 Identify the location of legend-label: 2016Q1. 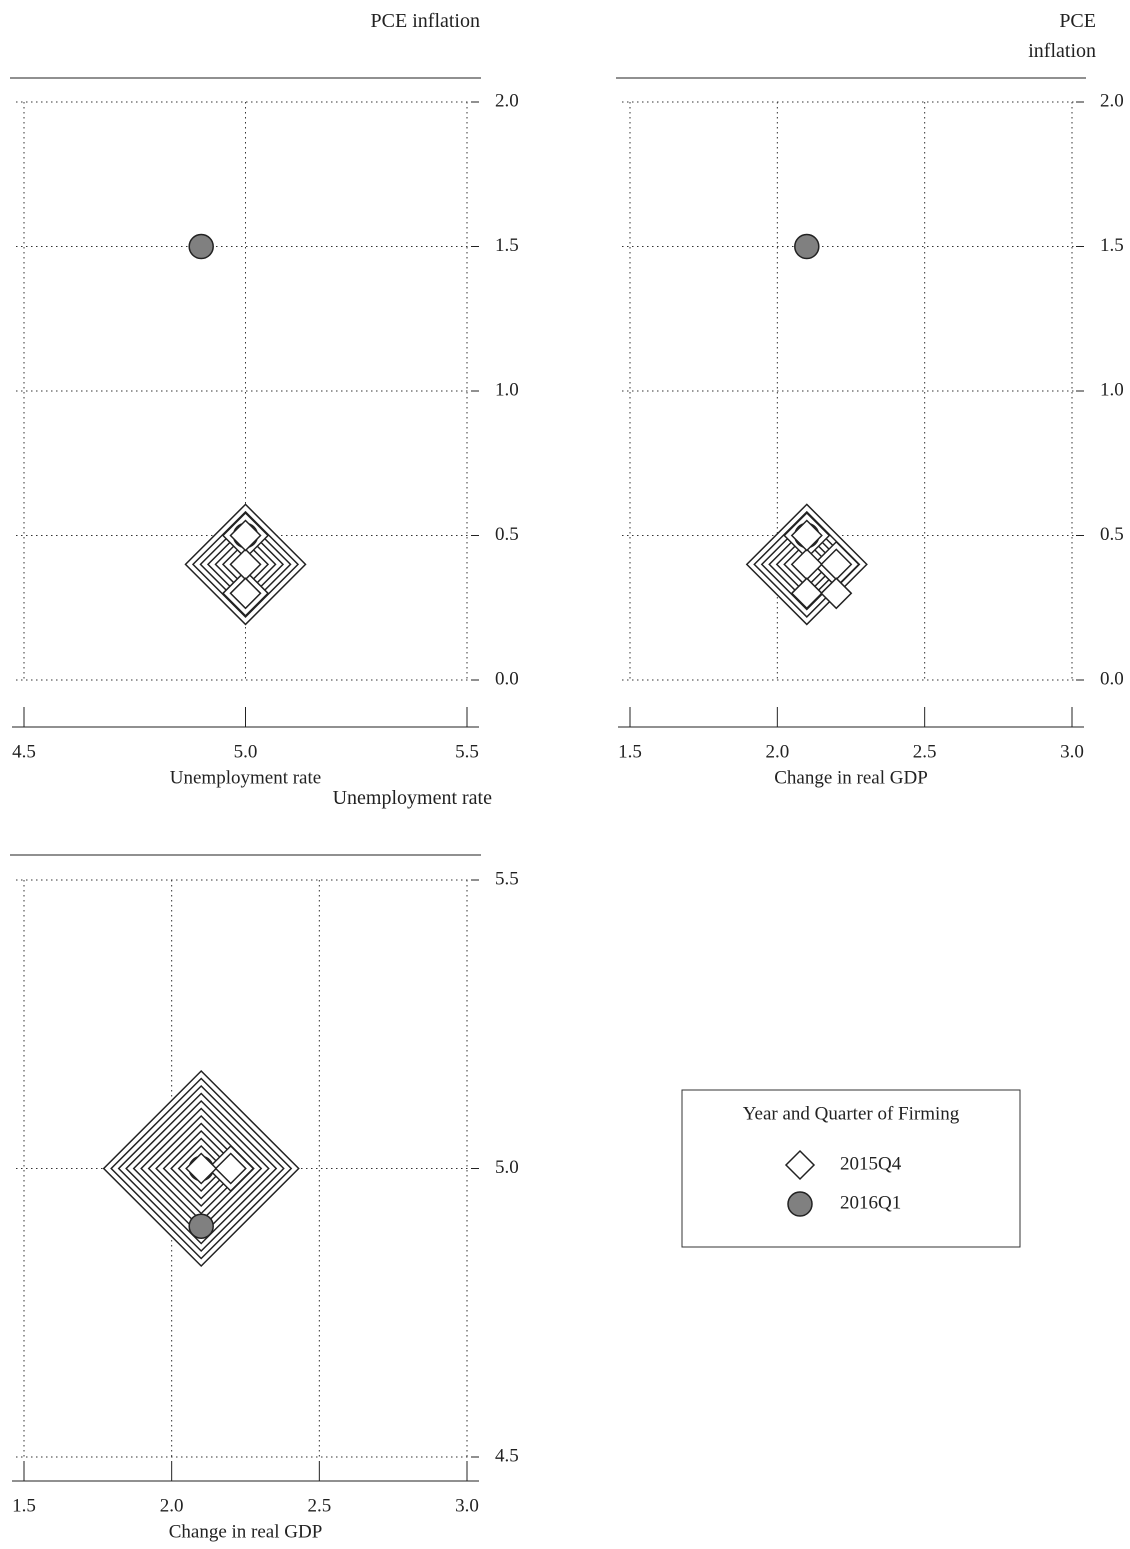
(870, 1202).